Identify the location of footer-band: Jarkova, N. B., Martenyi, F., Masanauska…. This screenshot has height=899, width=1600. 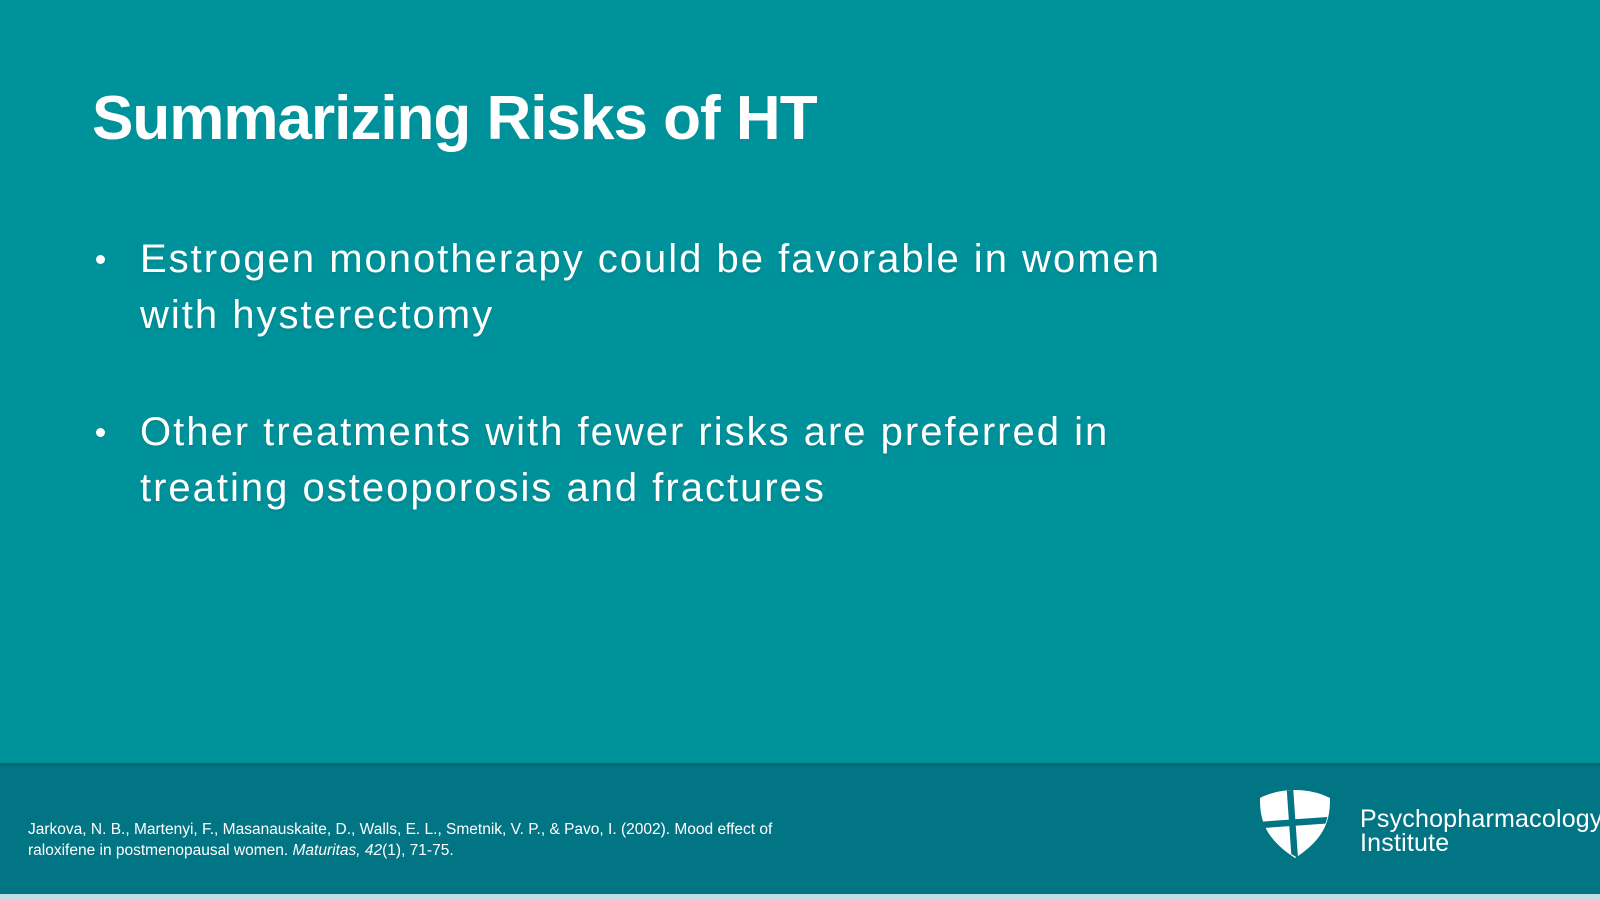
(800, 828).